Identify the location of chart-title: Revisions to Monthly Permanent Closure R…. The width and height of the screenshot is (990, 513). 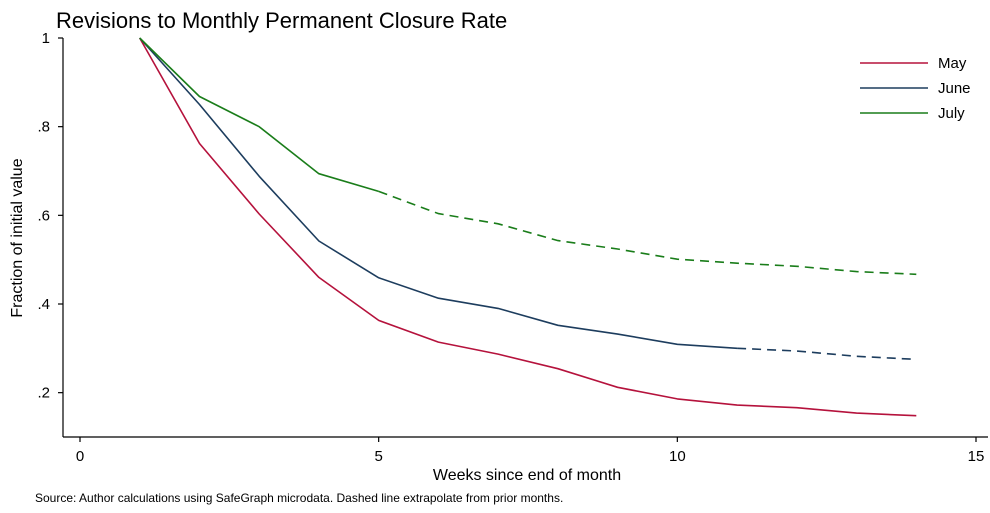
(281, 20).